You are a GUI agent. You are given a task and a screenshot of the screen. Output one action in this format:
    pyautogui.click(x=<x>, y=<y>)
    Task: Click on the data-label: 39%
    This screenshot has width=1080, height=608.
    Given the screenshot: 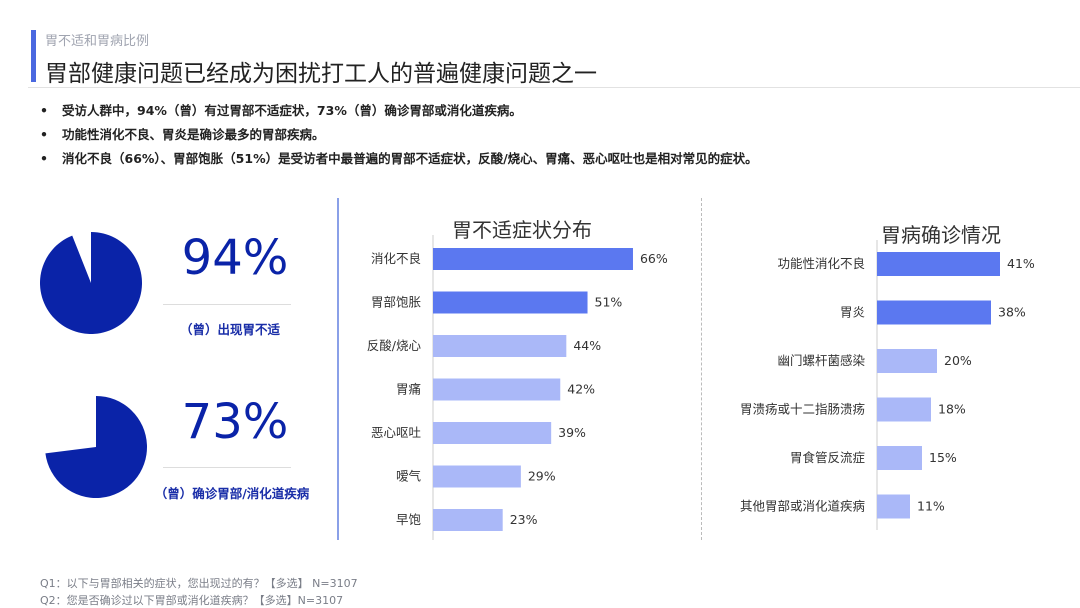 What is the action you would take?
    pyautogui.click(x=572, y=432)
    